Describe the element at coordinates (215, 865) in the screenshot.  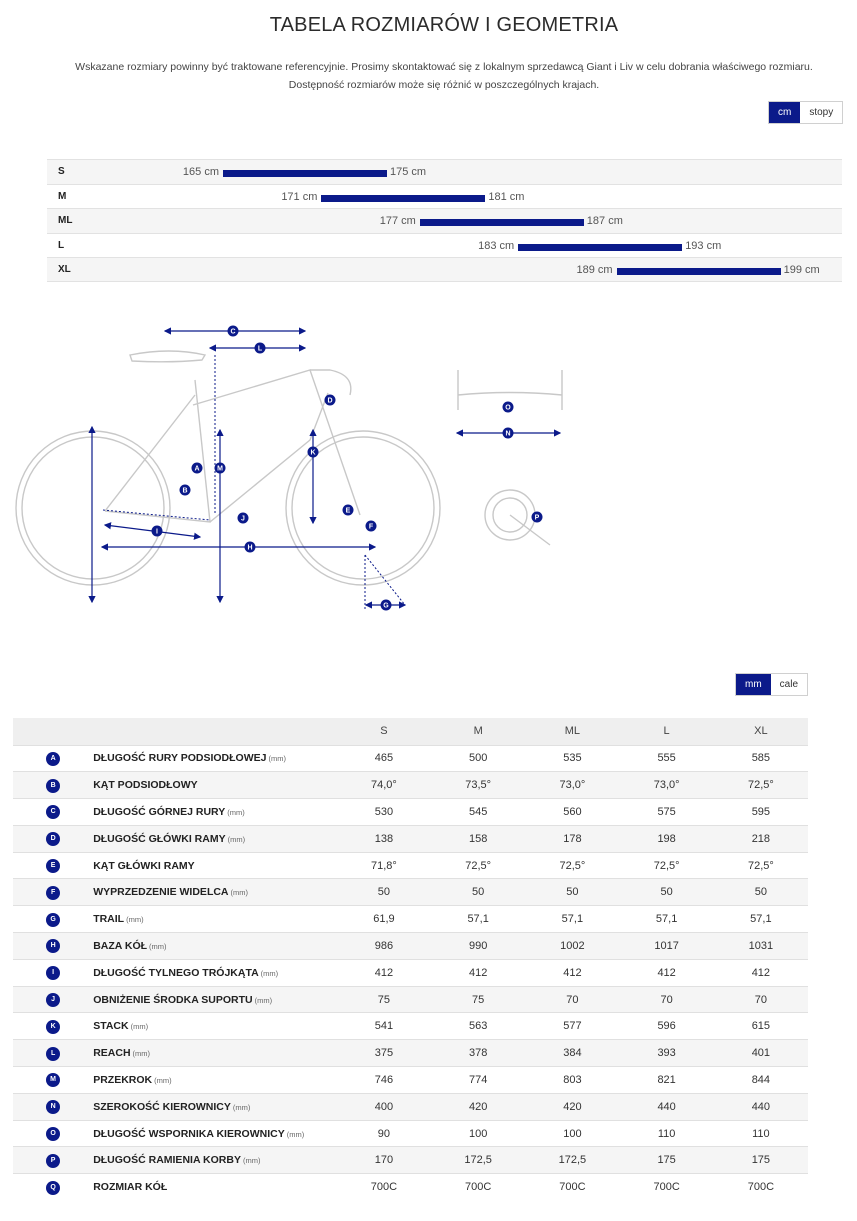
I see `row-label-cell: KĄT GŁÓWKI RAMY` at that location.